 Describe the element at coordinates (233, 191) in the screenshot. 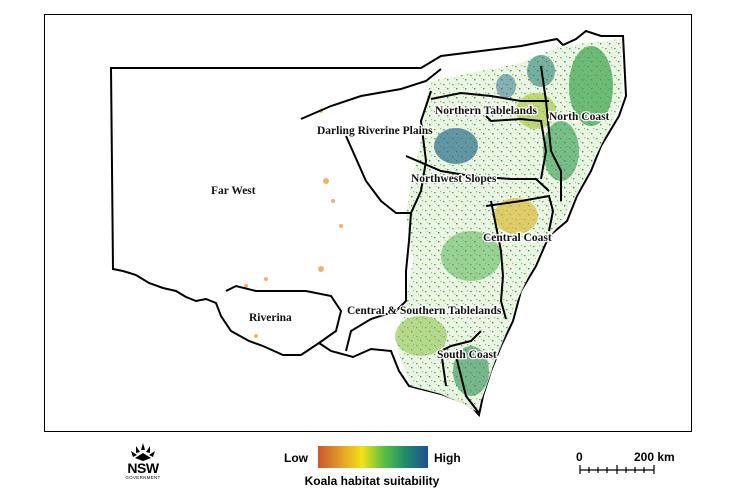

I see `region-label-far-west: Far West` at that location.